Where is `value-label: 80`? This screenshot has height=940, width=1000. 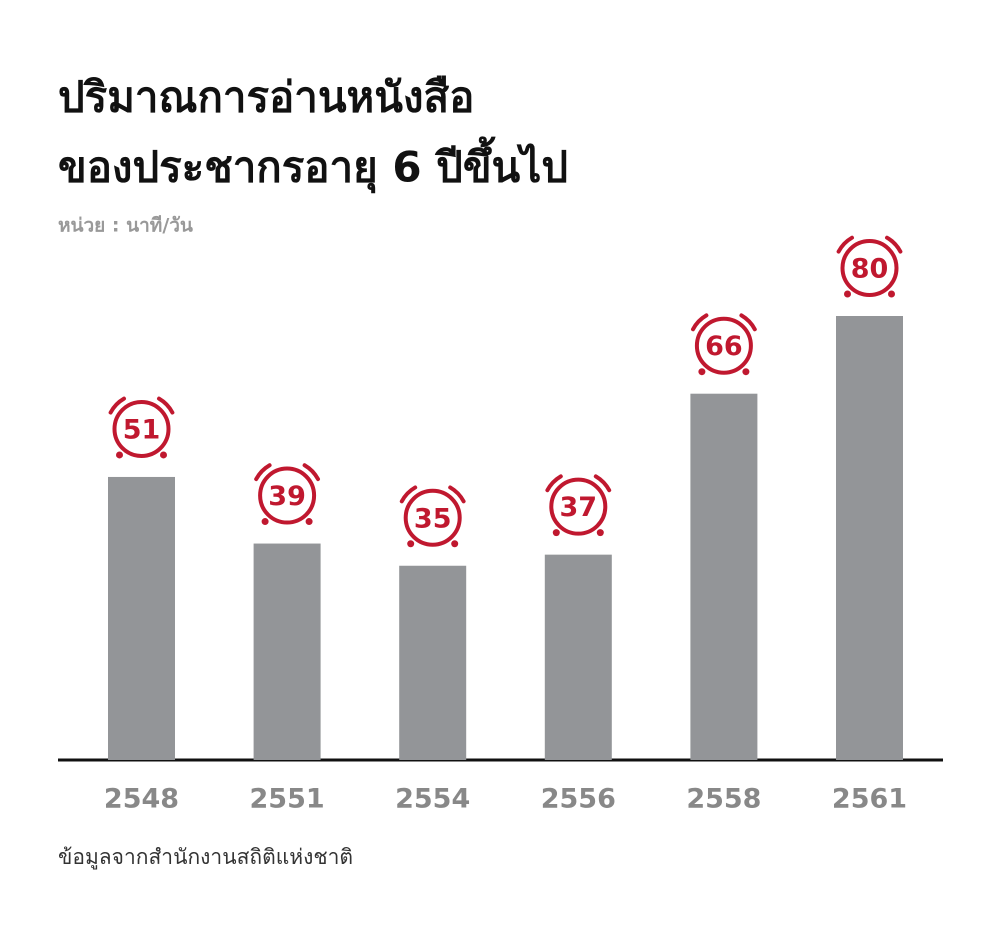
value-label: 80 is located at coordinates (870, 269).